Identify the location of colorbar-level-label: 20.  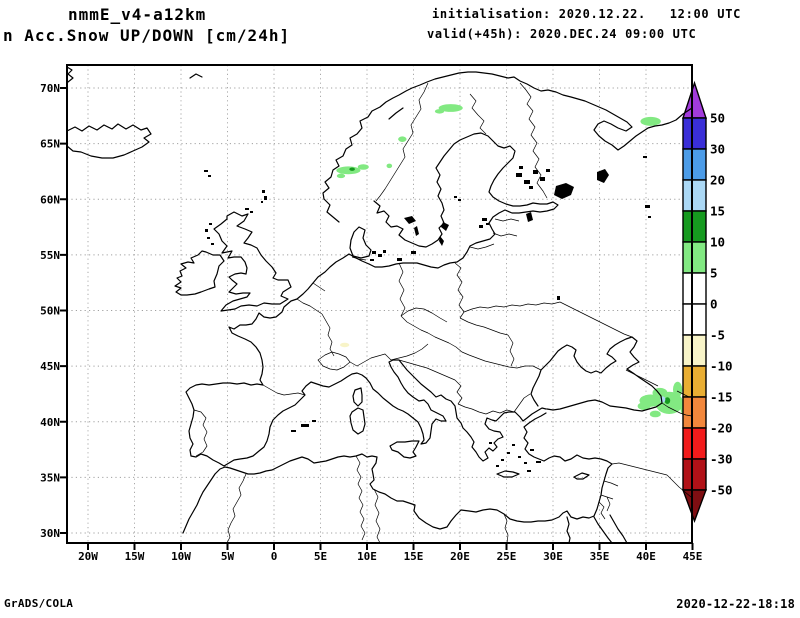
(717, 180).